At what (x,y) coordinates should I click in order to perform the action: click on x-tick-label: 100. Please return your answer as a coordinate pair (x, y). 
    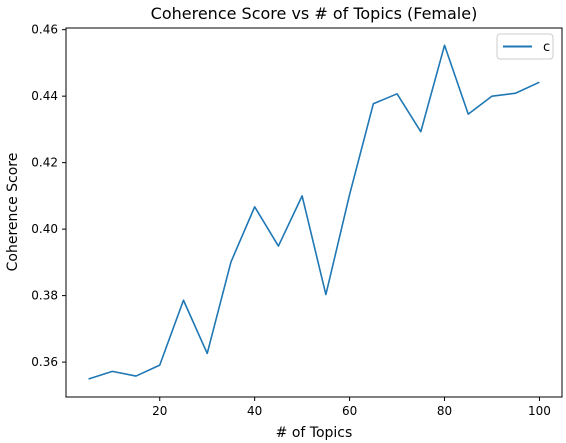
    Looking at the image, I should click on (539, 411).